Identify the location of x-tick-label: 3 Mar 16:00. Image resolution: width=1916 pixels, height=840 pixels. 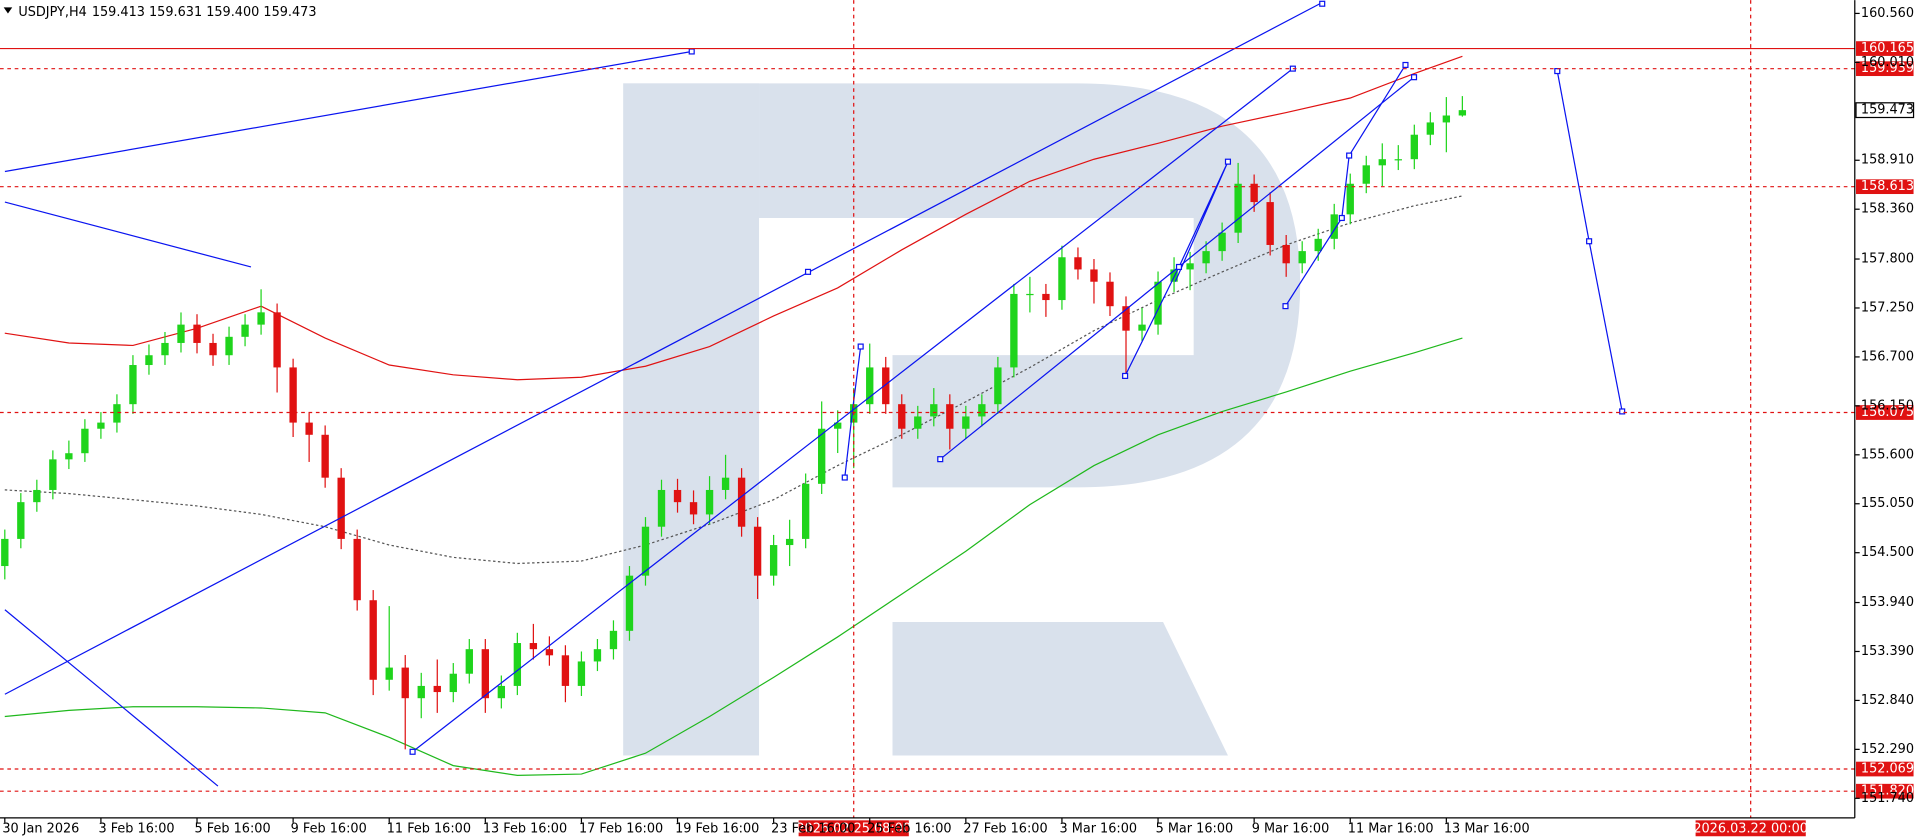
(1098, 828).